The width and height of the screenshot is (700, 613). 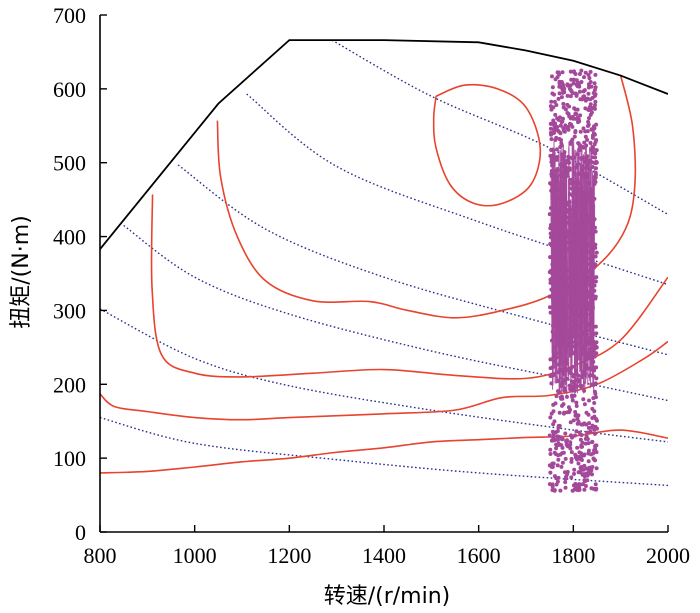 What do you see at coordinates (69, 163) in the screenshot?
I see `y-tick-label: 500` at bounding box center [69, 163].